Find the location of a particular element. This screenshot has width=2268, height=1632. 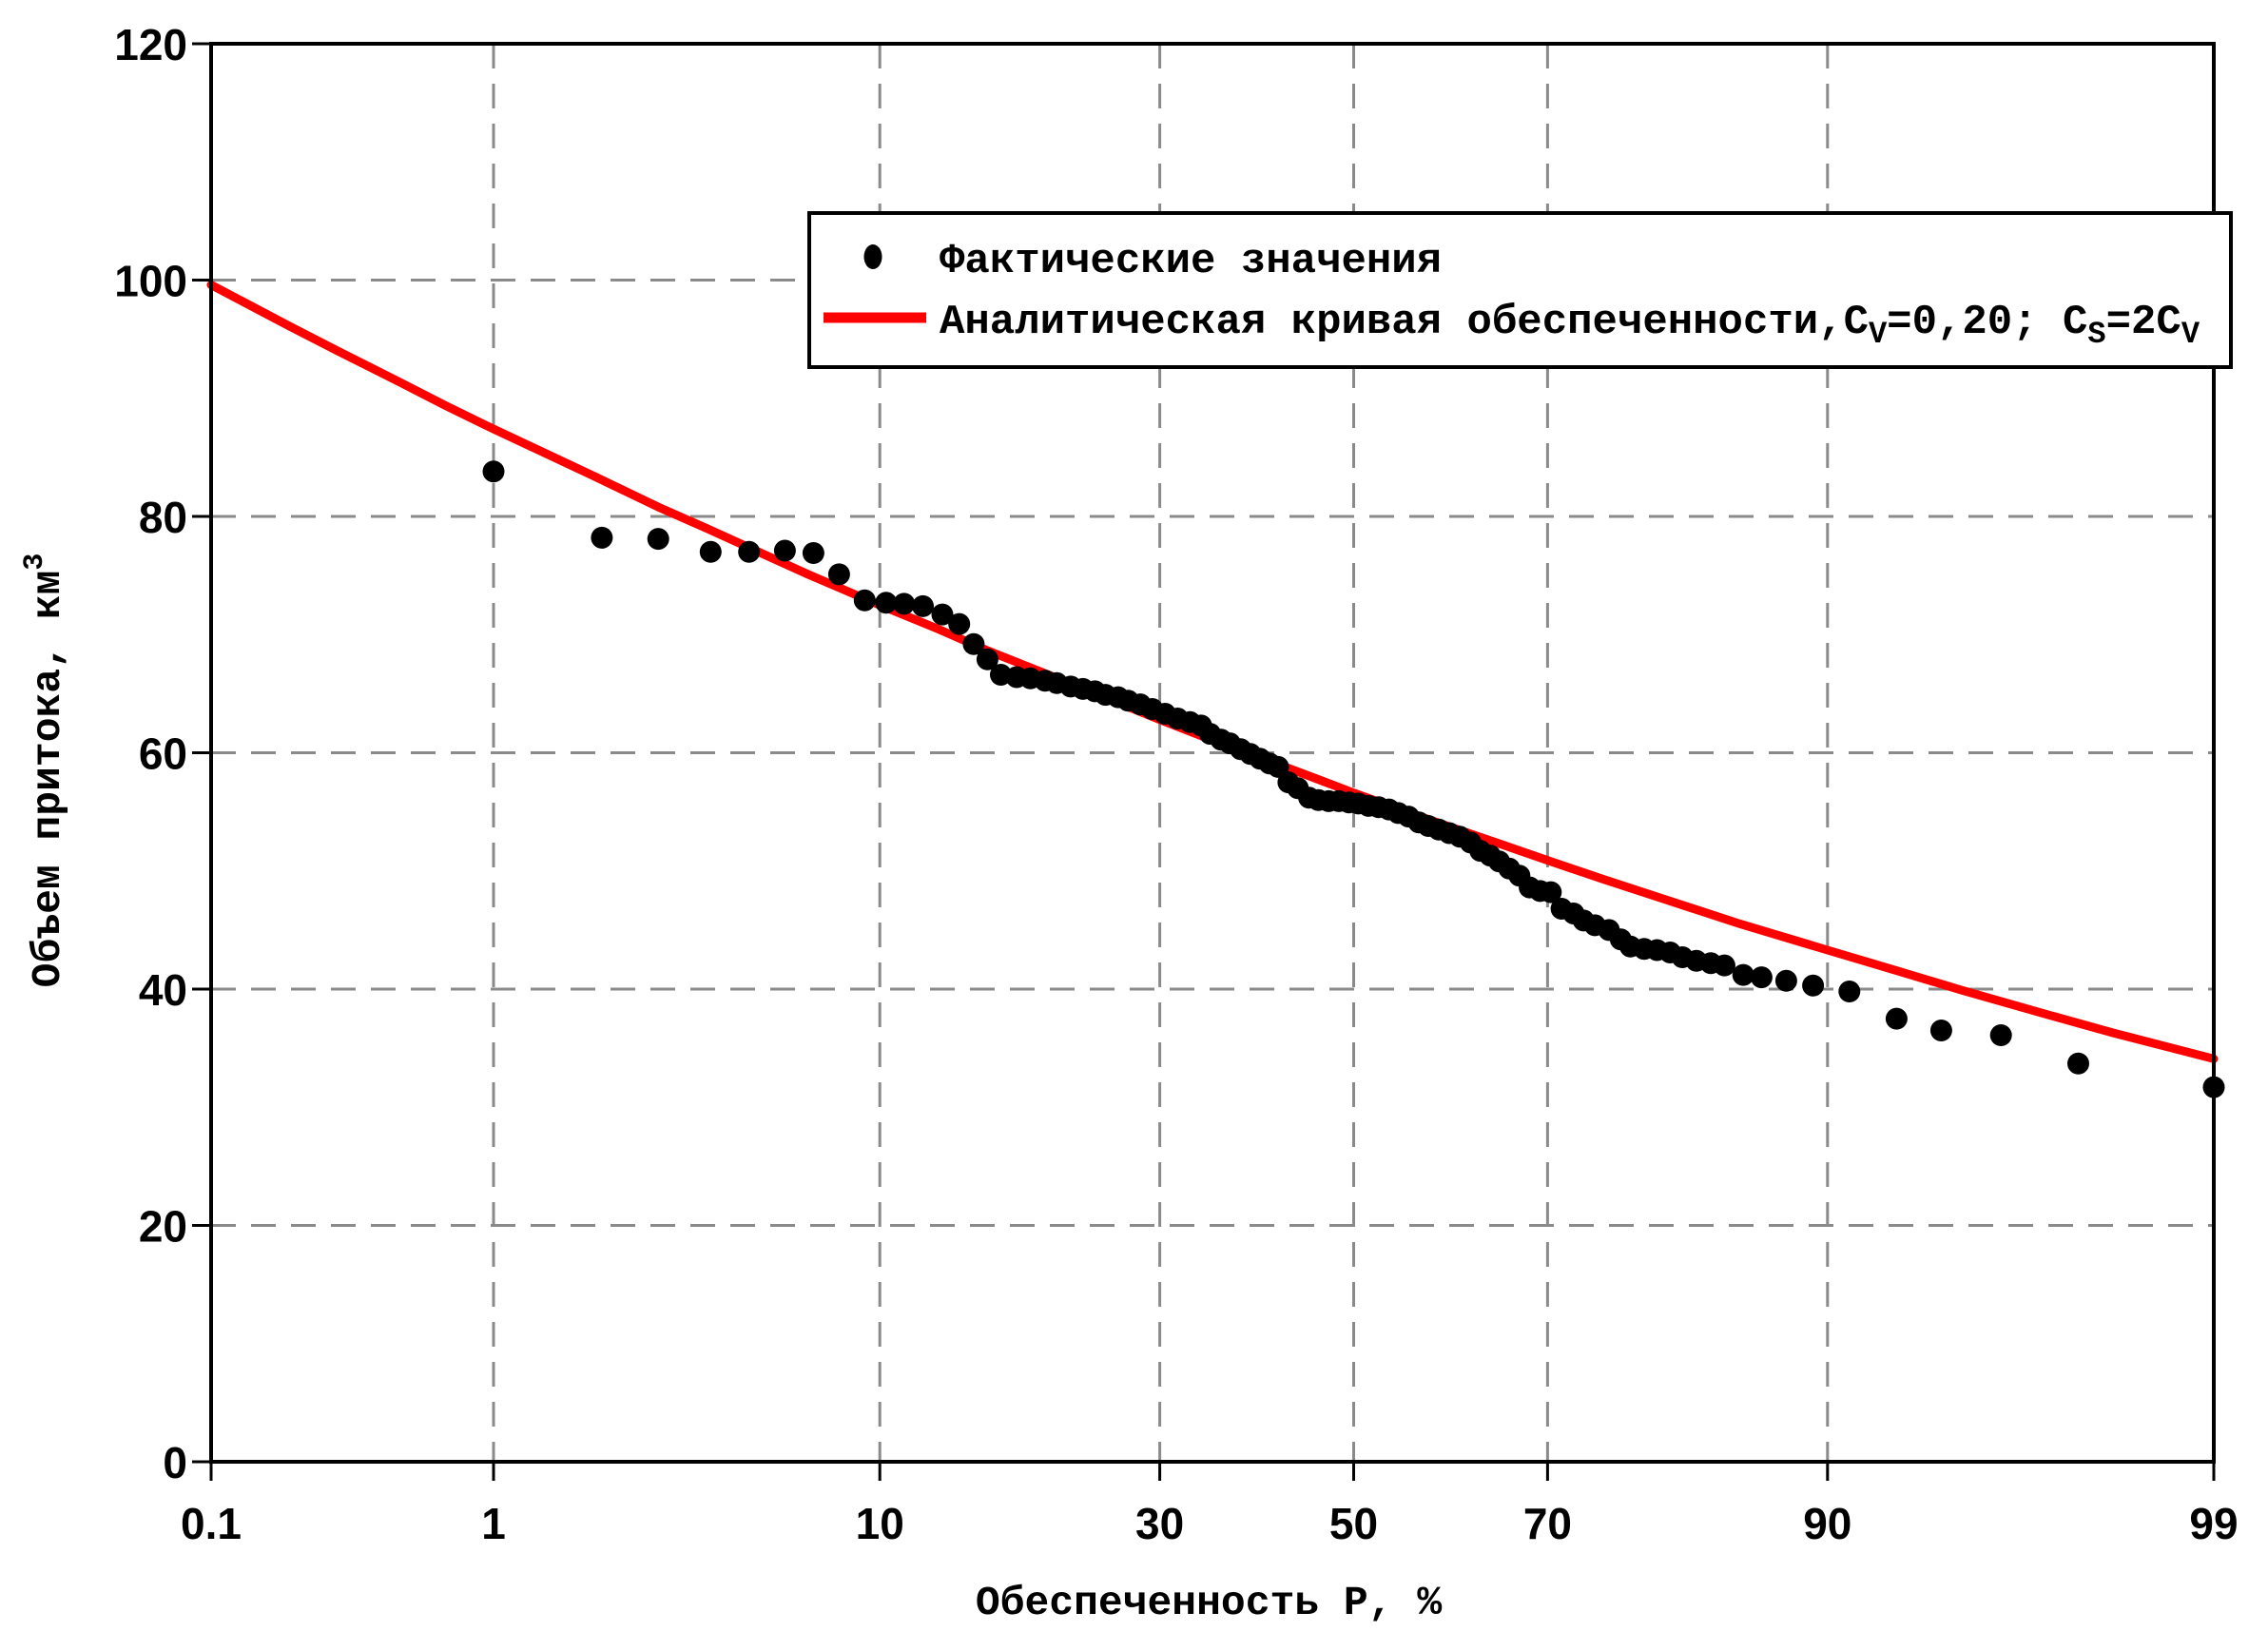

y-axis-title-superscript: 3 is located at coordinates (35, 562).